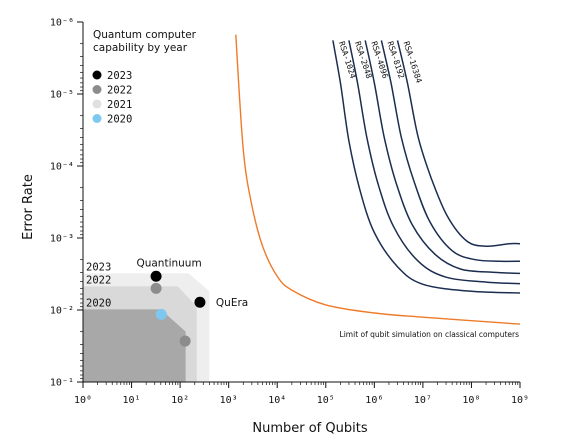 This screenshot has width=563, height=446. What do you see at coordinates (180, 400) in the screenshot?
I see `x-tick-label: 10²` at bounding box center [180, 400].